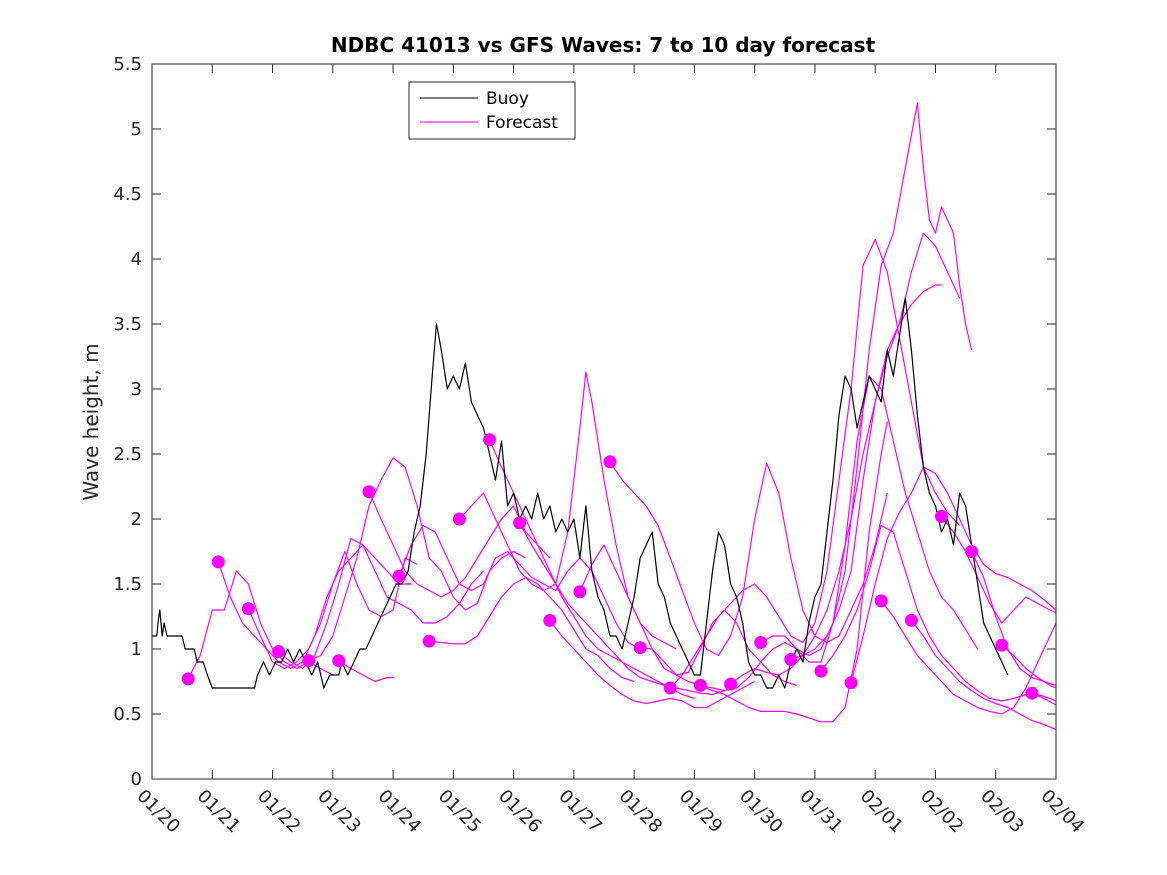 The height and width of the screenshot is (875, 1167). Describe the element at coordinates (522, 123) in the screenshot. I see `legend-forecast-label: Forecast` at that location.